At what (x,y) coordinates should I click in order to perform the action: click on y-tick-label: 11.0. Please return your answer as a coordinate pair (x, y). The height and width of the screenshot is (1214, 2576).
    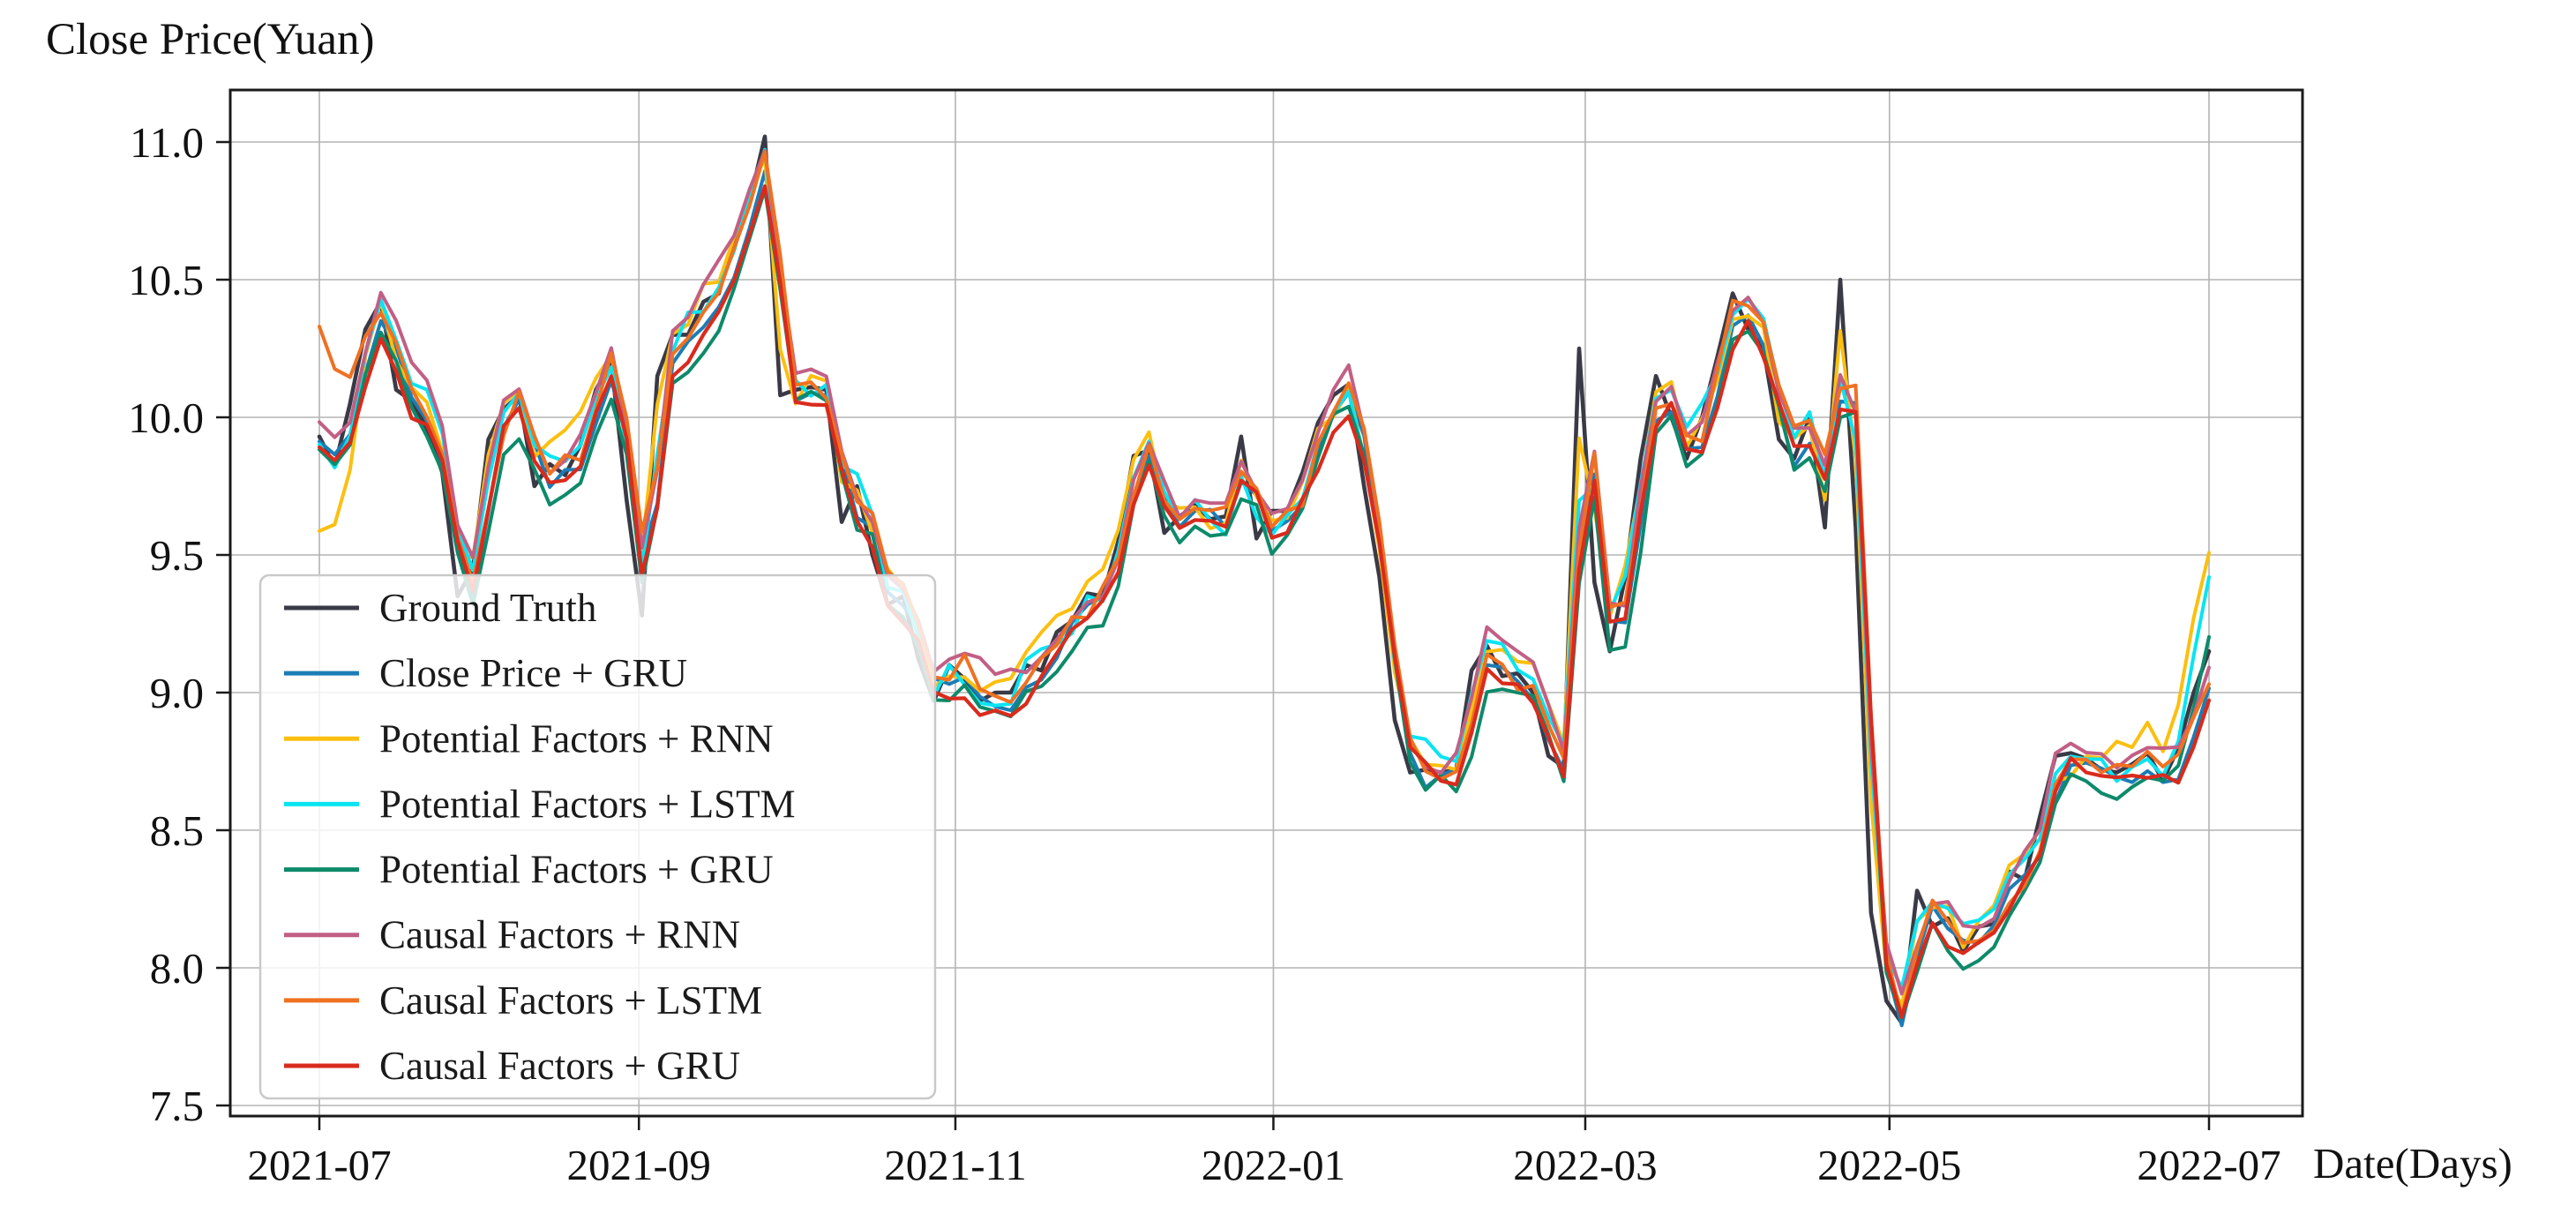
    Looking at the image, I should click on (167, 142).